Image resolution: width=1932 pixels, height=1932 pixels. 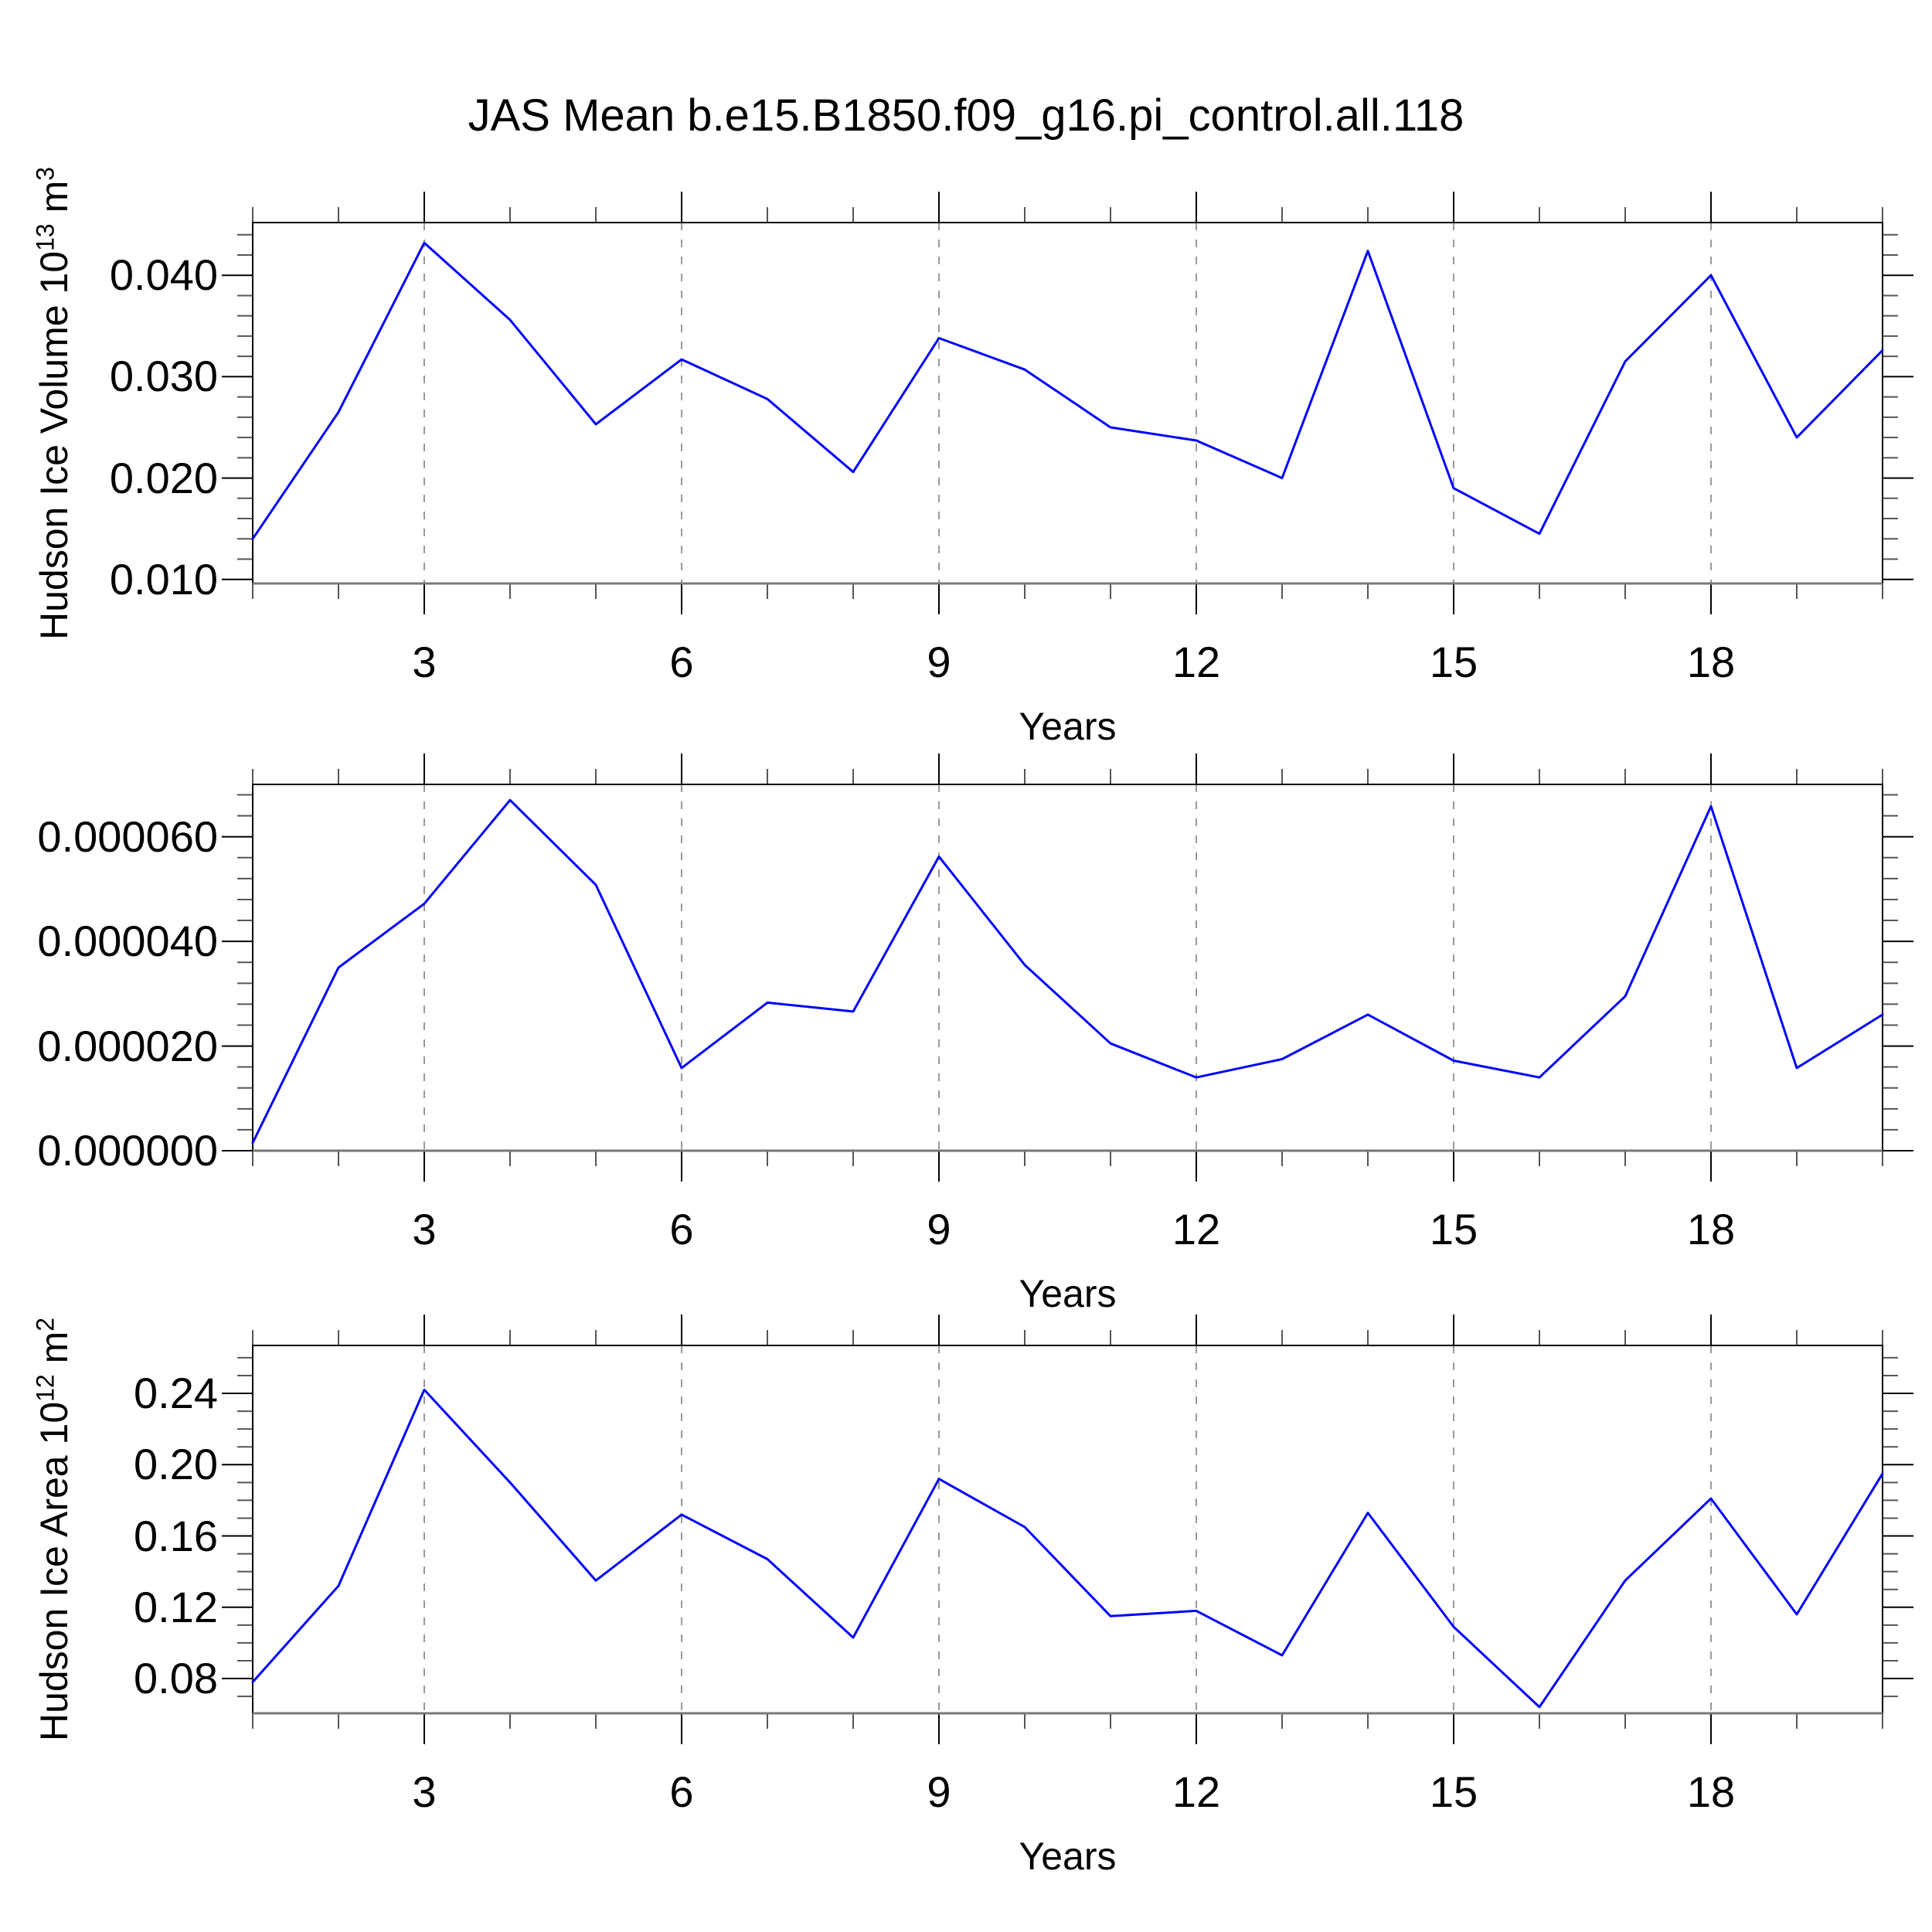 What do you see at coordinates (176, 1393) in the screenshot?
I see `y-tick-label: 0.24` at bounding box center [176, 1393].